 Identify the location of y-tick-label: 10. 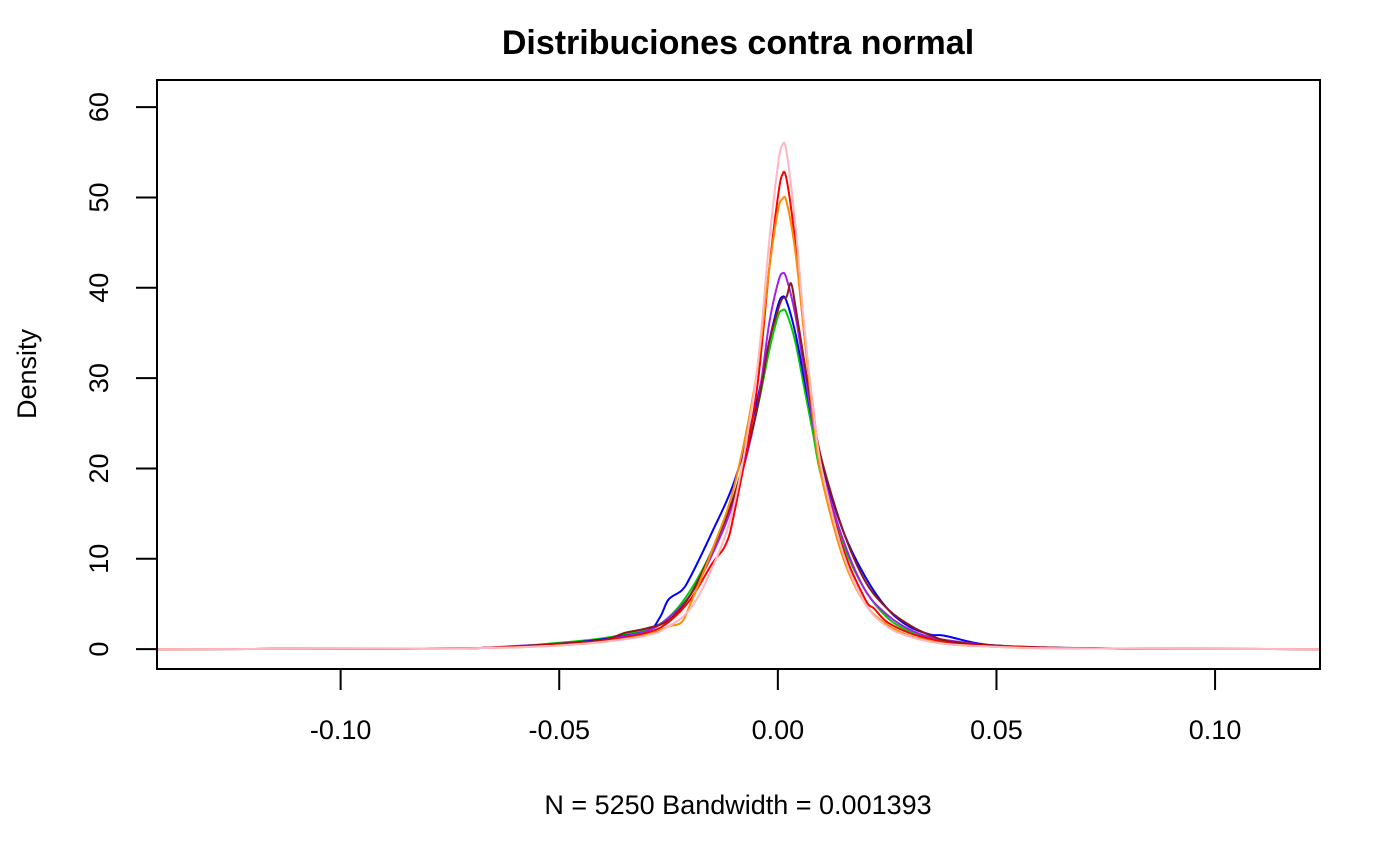
(99, 559).